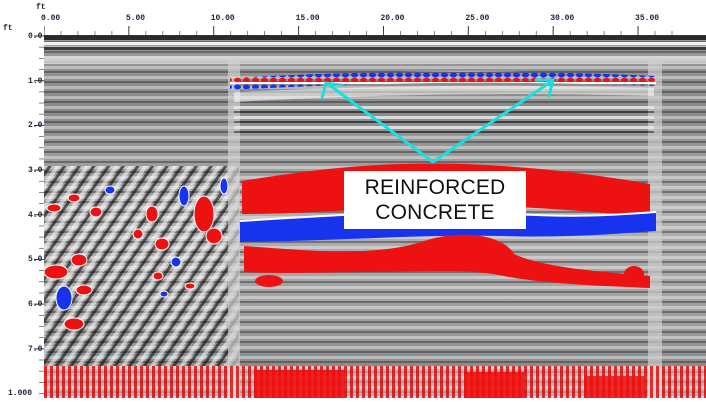 The width and height of the screenshot is (706, 403). What do you see at coordinates (8, 28) in the screenshot?
I see `y-unit-label: ft` at bounding box center [8, 28].